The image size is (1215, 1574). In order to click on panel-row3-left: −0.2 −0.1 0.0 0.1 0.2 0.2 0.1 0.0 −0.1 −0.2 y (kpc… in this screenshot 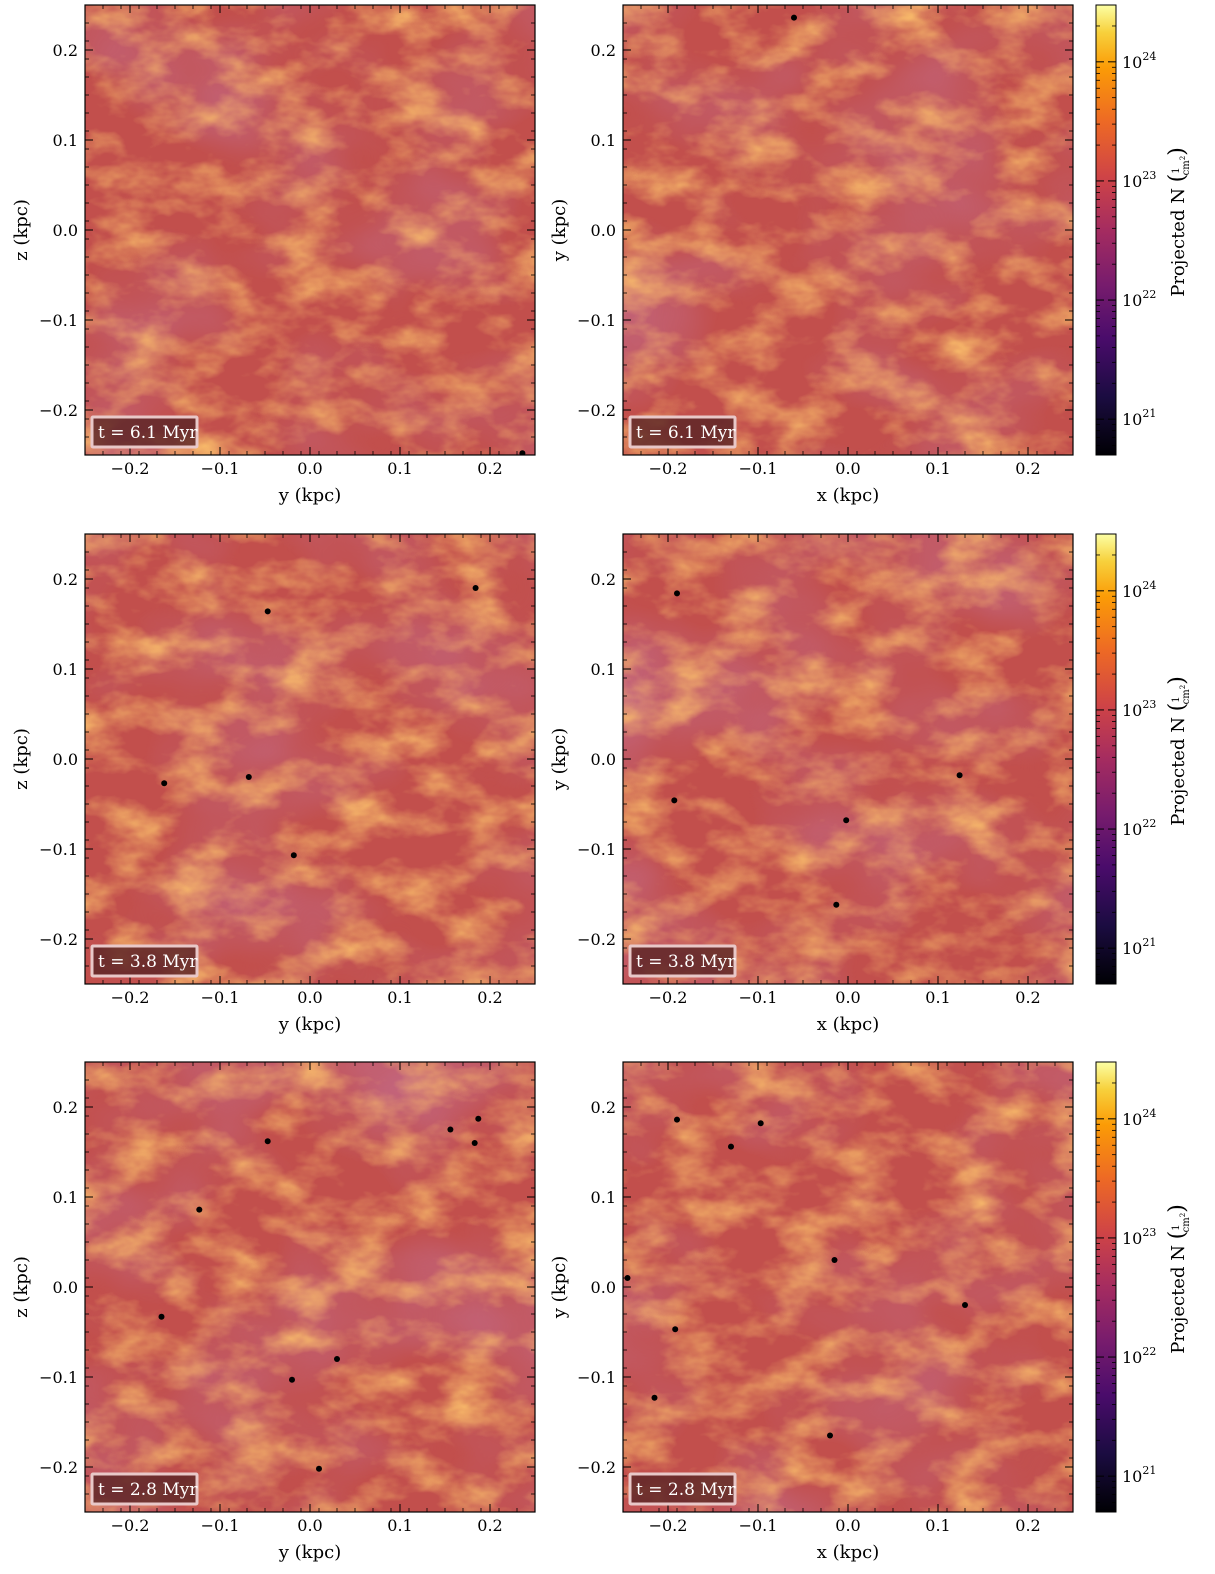, I will do `click(273, 1312)`.